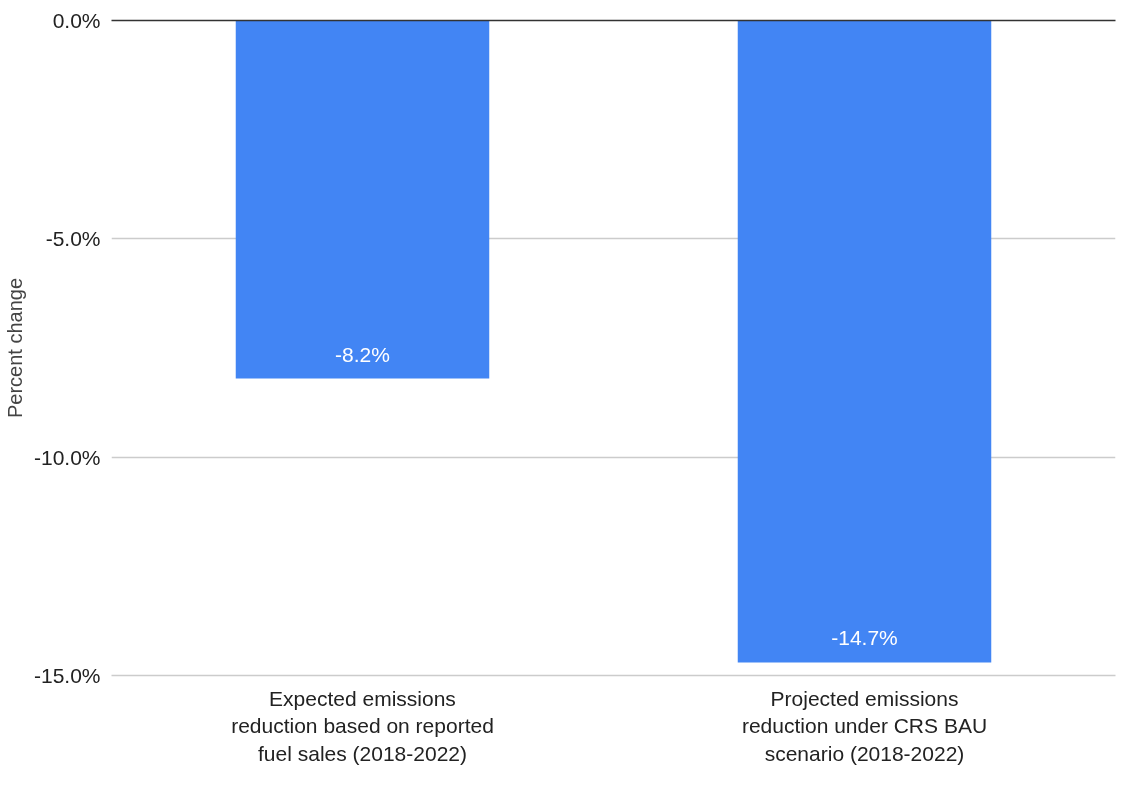  I want to click on data-label: -8.2%, so click(362, 354).